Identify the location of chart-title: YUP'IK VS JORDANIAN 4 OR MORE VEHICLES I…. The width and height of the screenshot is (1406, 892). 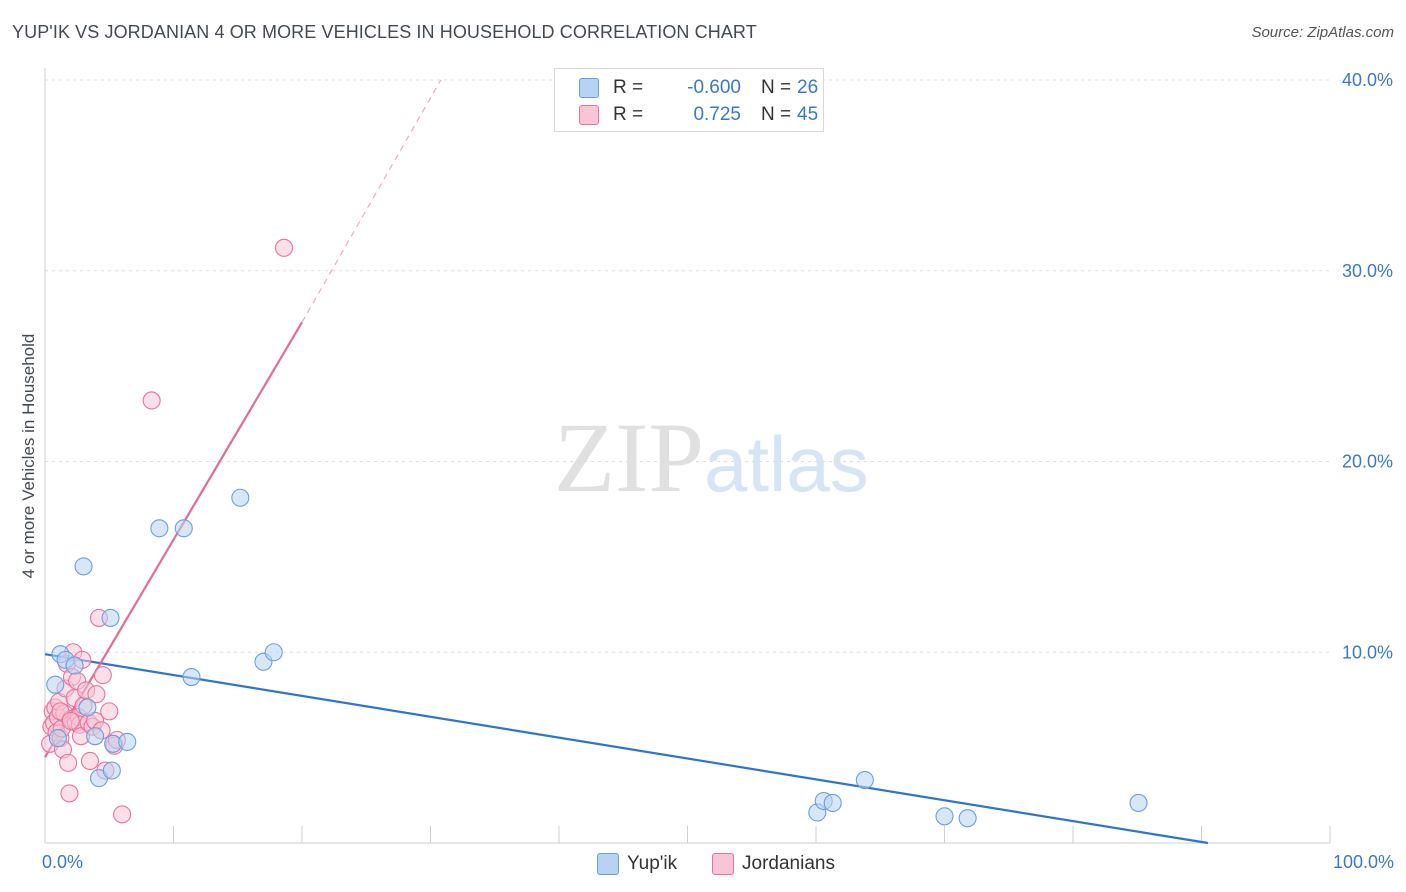
(384, 32).